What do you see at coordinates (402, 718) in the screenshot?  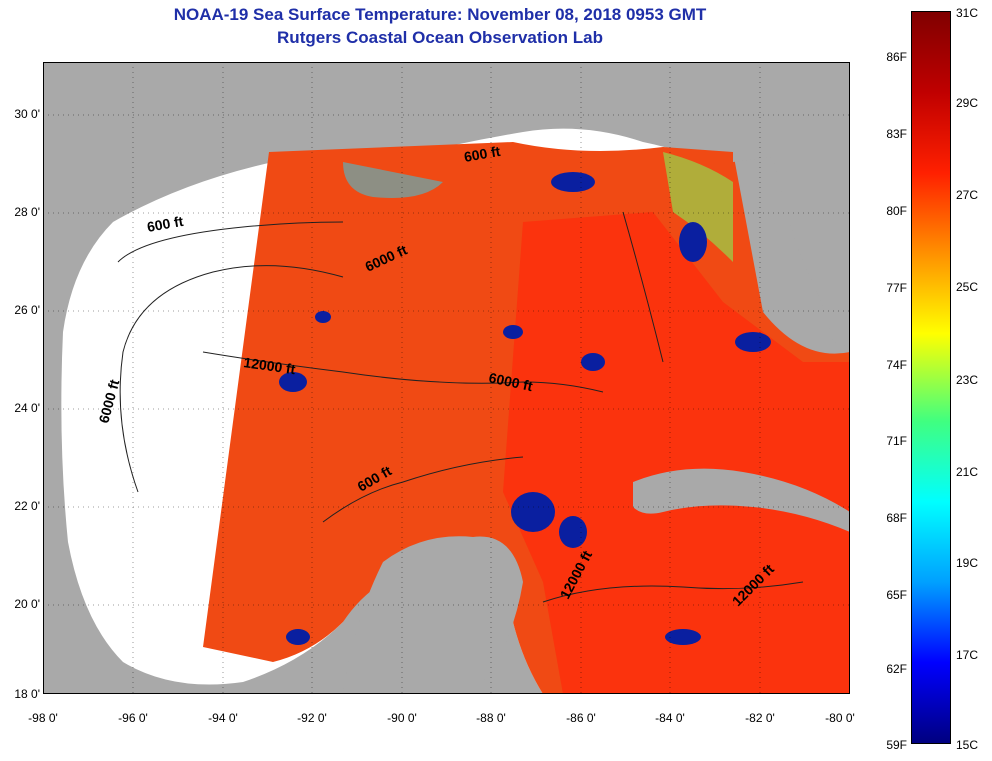 I see `longitude-label: -90 0'` at bounding box center [402, 718].